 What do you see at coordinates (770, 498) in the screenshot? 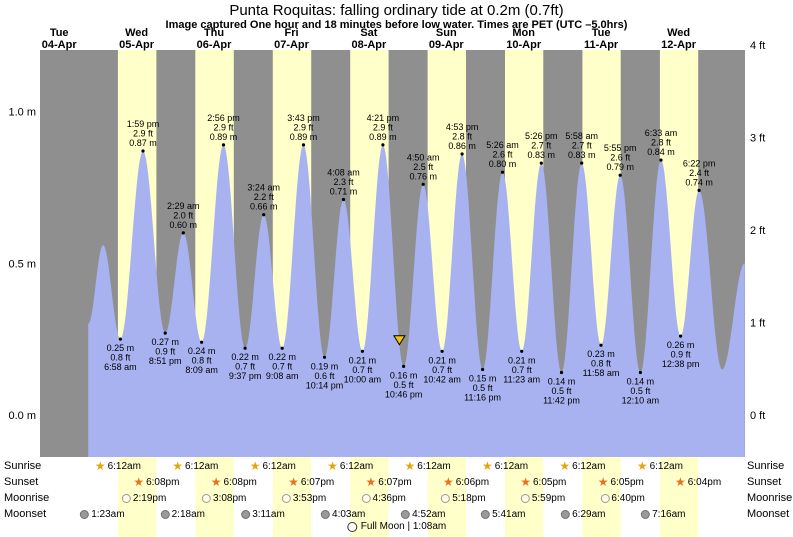
I see `moonrise-label-right: Moonrise` at bounding box center [770, 498].